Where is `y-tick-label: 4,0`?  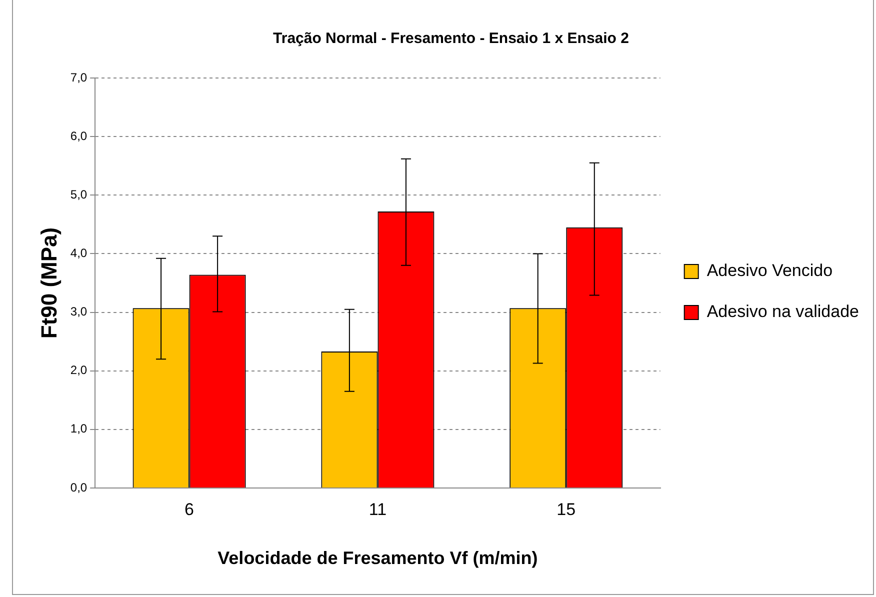
y-tick-label: 4,0 is located at coordinates (79, 253).